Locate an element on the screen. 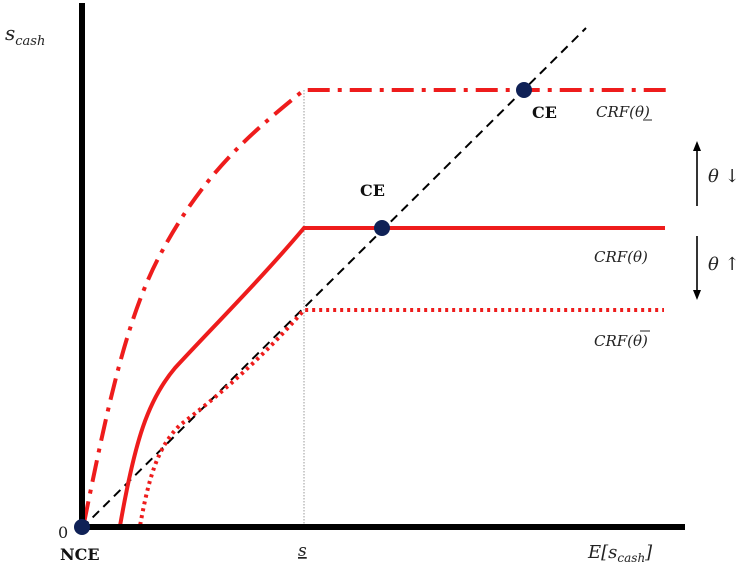 This screenshot has height=567, width=746. y-axis-label: scash is located at coordinates (25, 35).